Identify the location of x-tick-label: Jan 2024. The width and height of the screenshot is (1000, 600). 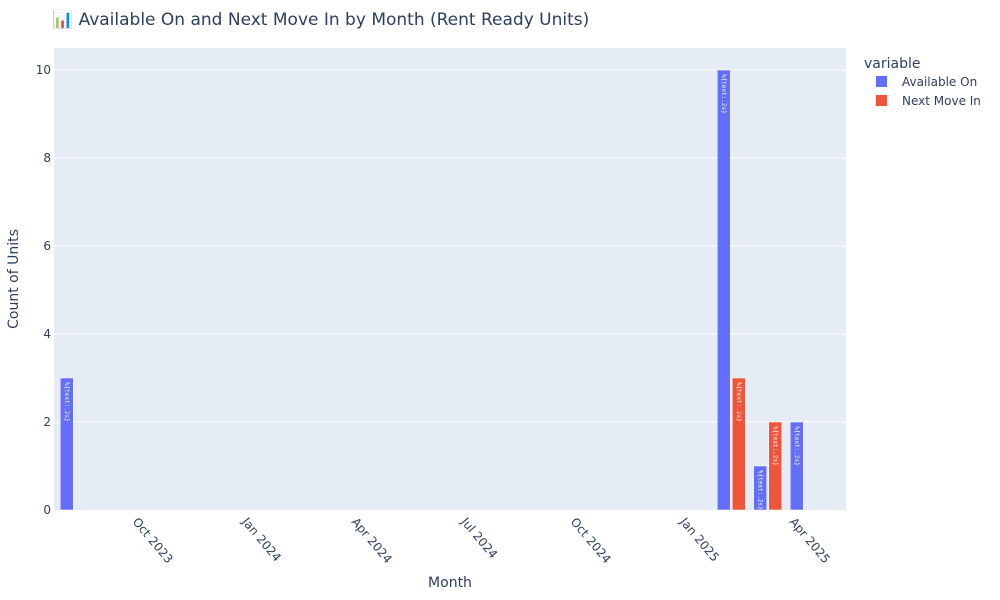
(261, 539).